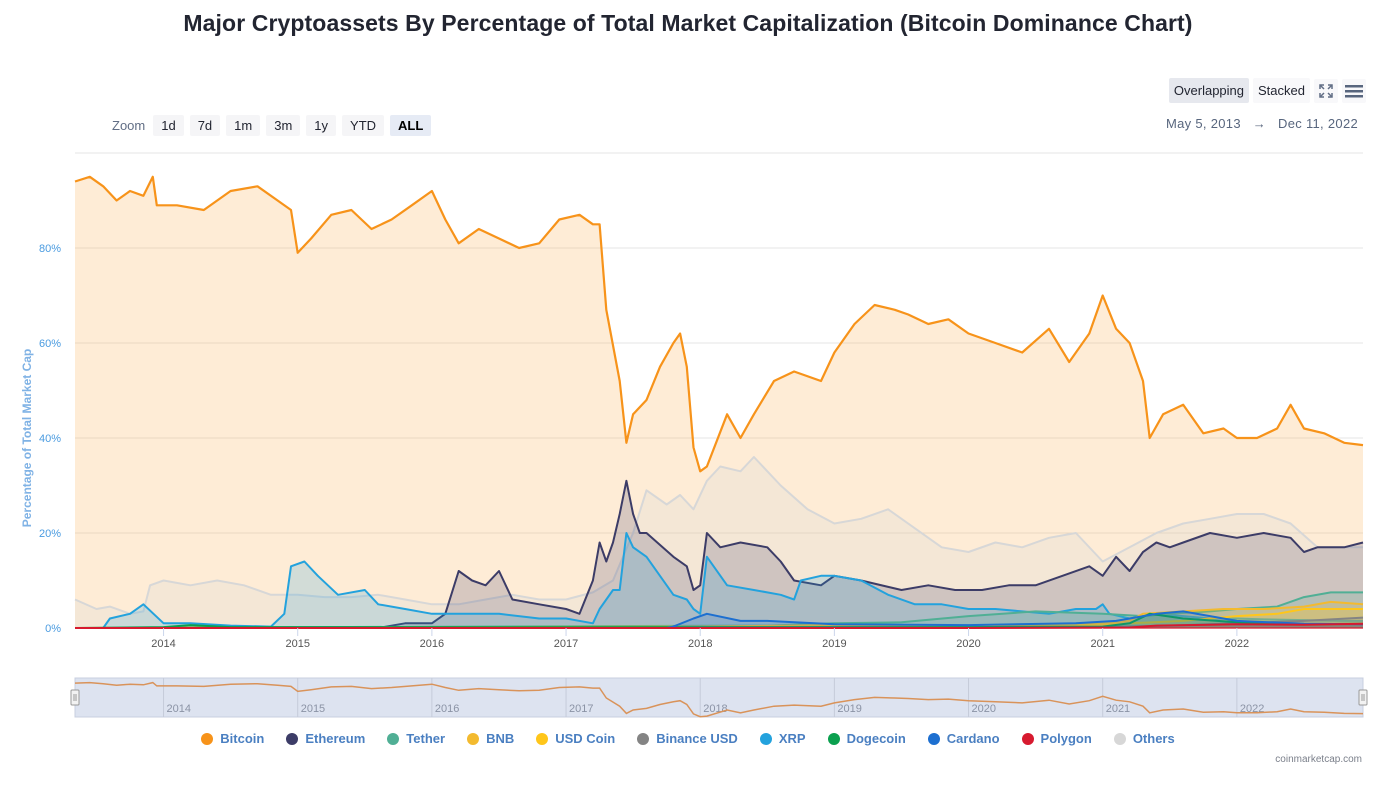 This screenshot has height=788, width=1382. What do you see at coordinates (968, 644) in the screenshot?
I see `x-tick-label: 2020` at bounding box center [968, 644].